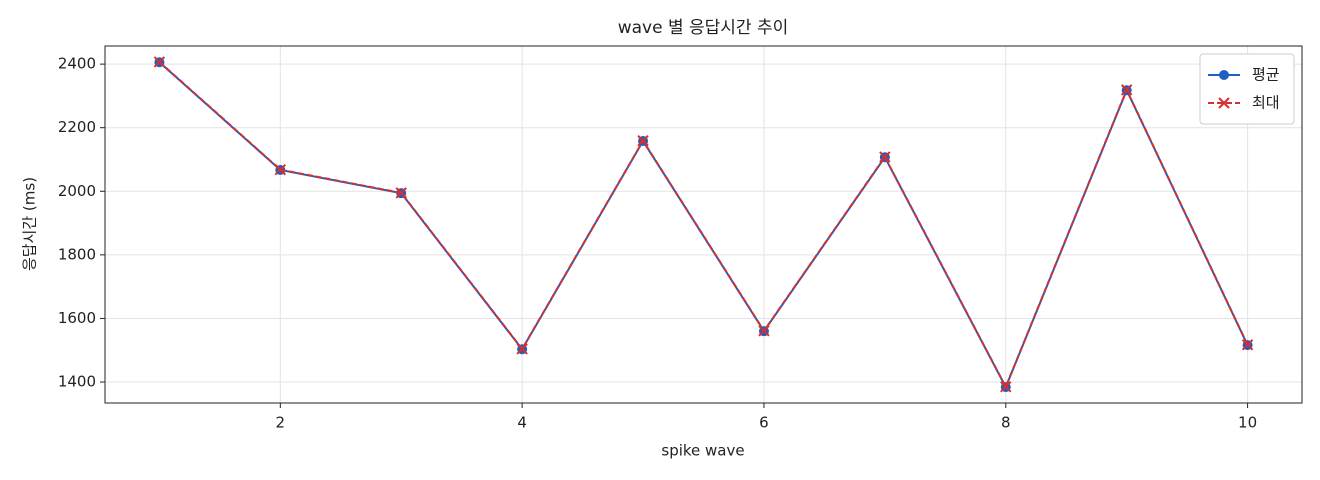  I want to click on y-tick-label: 1800, so click(77, 254).